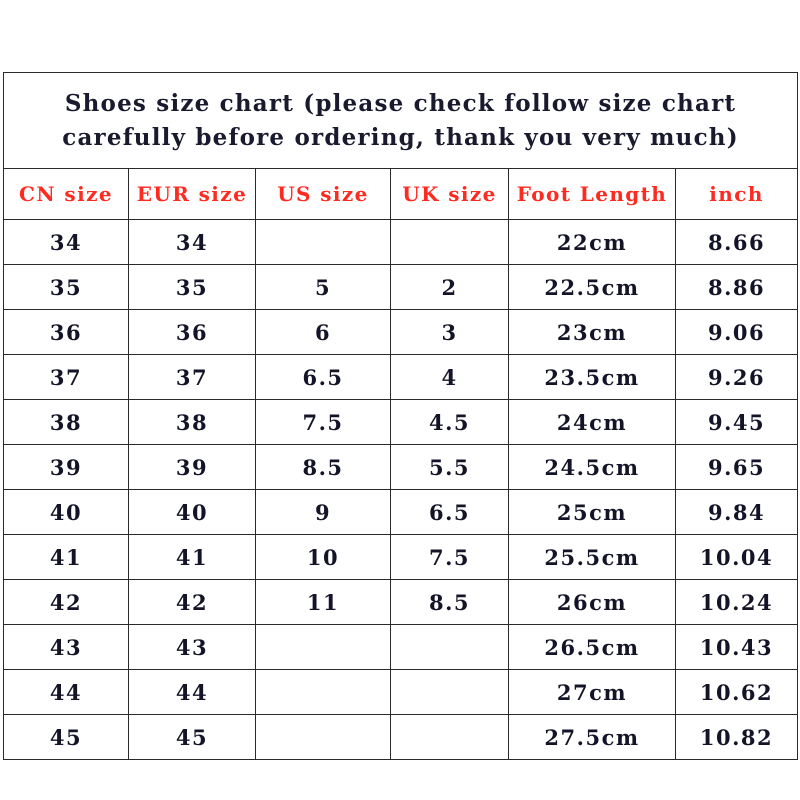  I want to click on cell-foot-length: 22.5cm, so click(592, 287).